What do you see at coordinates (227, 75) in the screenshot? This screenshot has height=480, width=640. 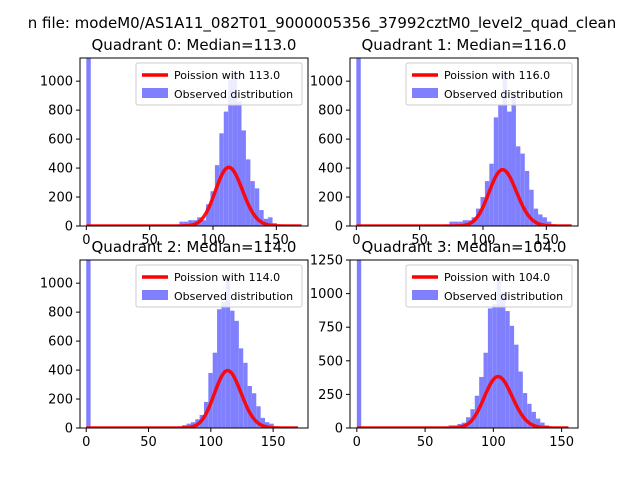 I see `legend-label-poisson: Poission with 113.0` at bounding box center [227, 75].